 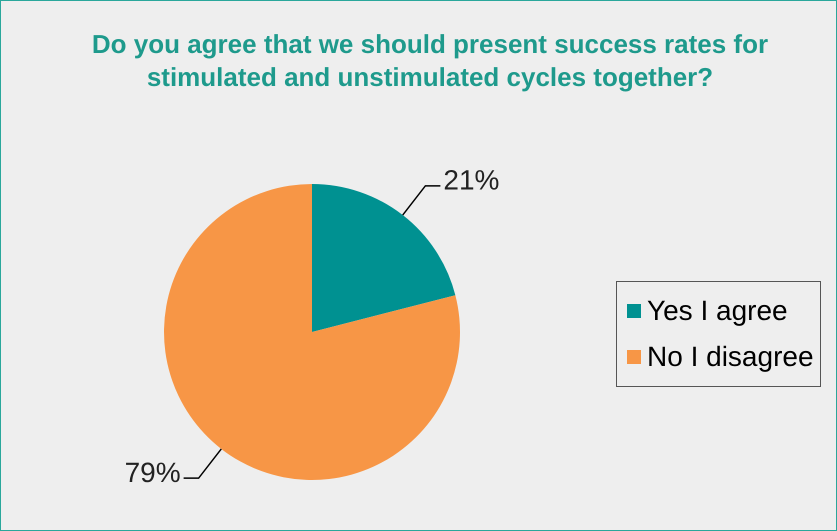 I want to click on data-label: 21%, so click(x=471, y=180).